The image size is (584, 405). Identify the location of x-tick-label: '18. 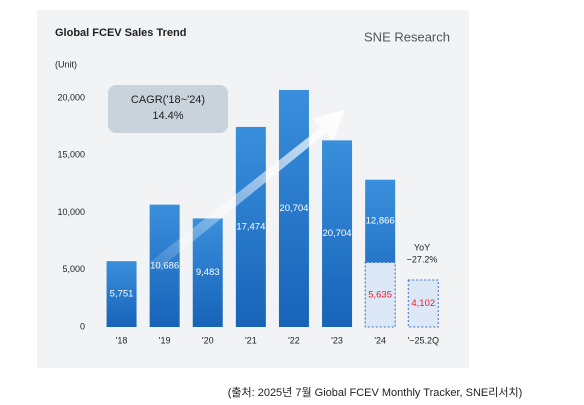
(122, 340).